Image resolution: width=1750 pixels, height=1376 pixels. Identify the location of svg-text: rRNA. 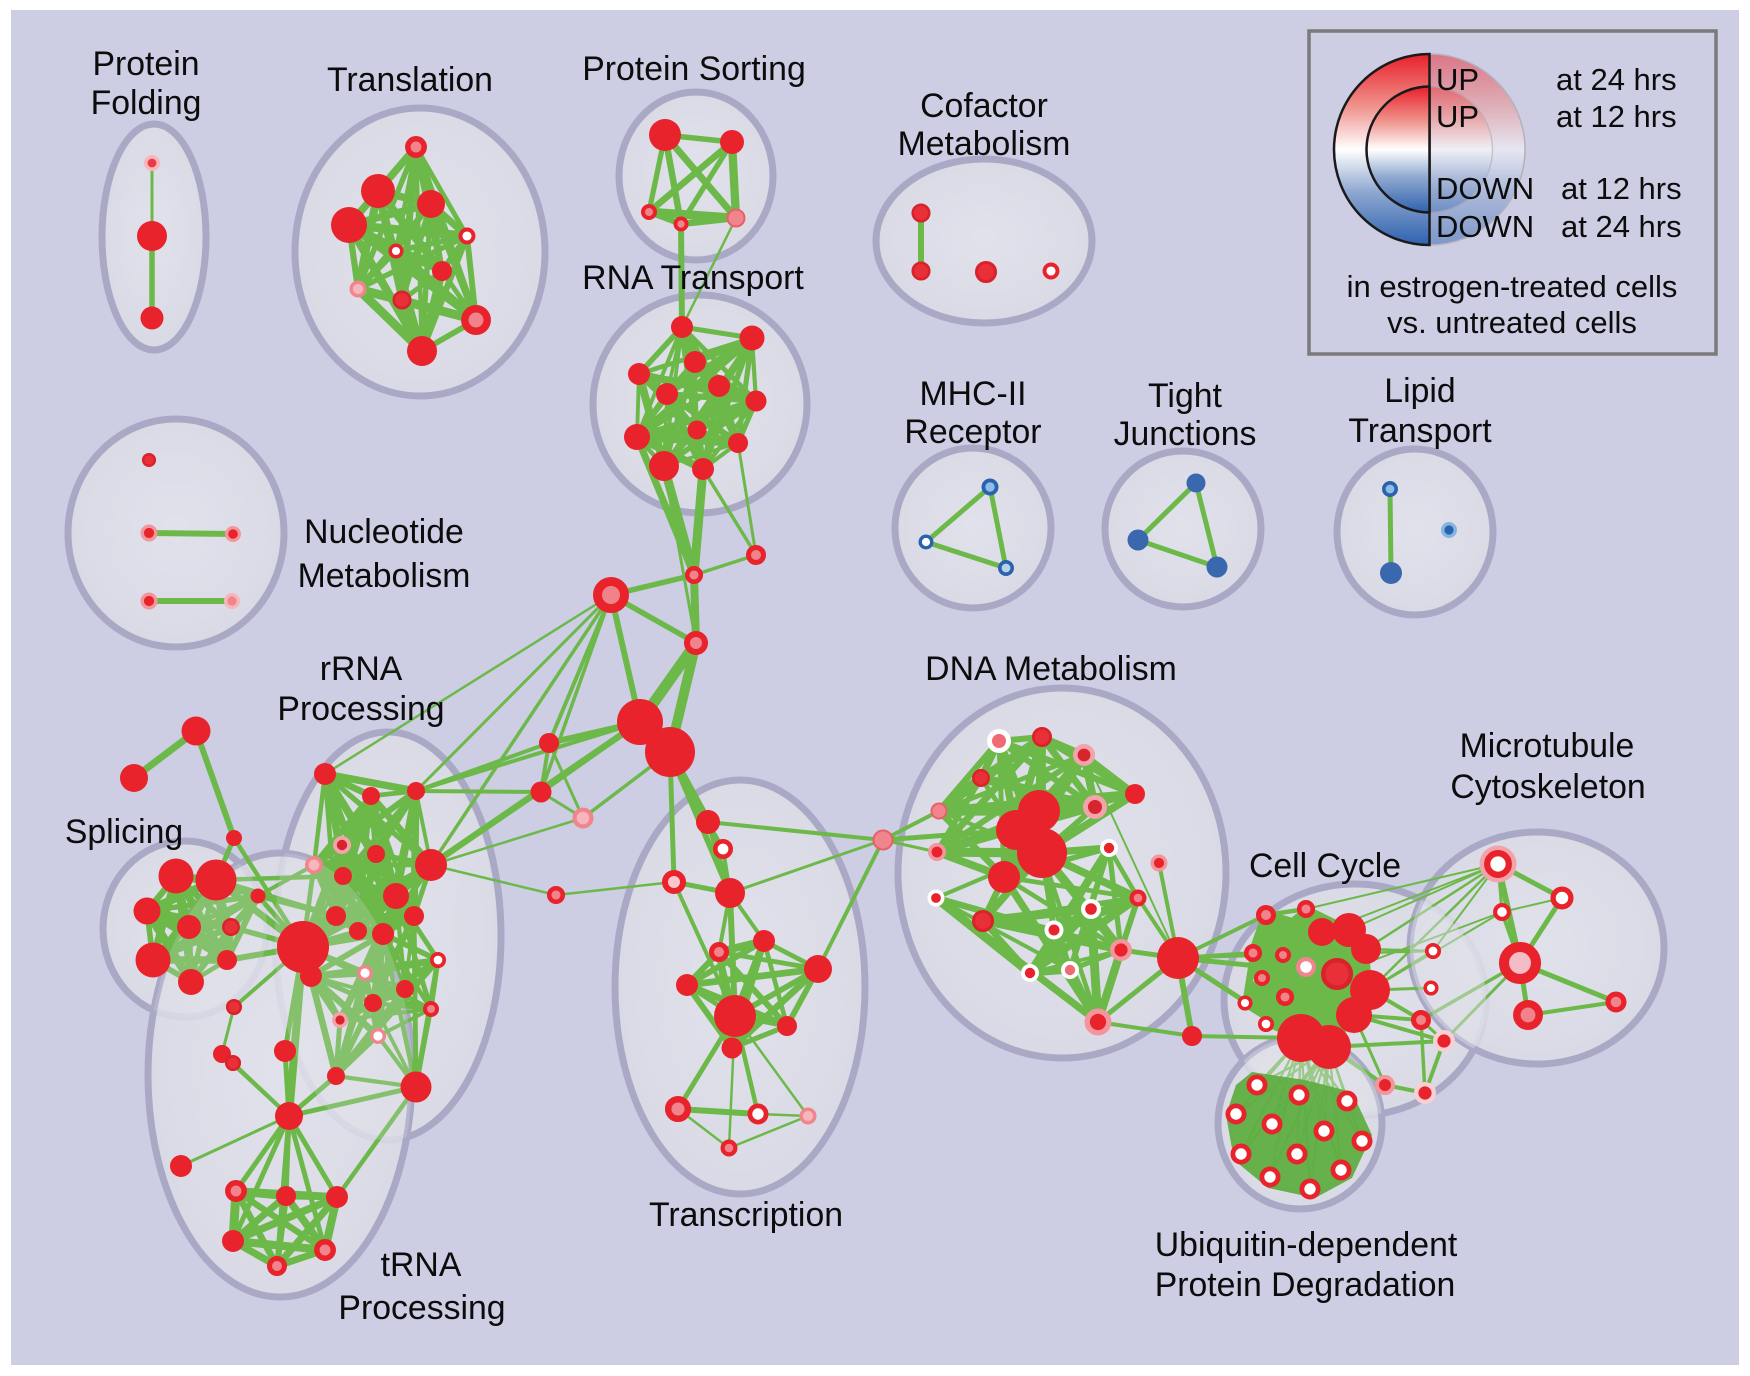
(361, 669).